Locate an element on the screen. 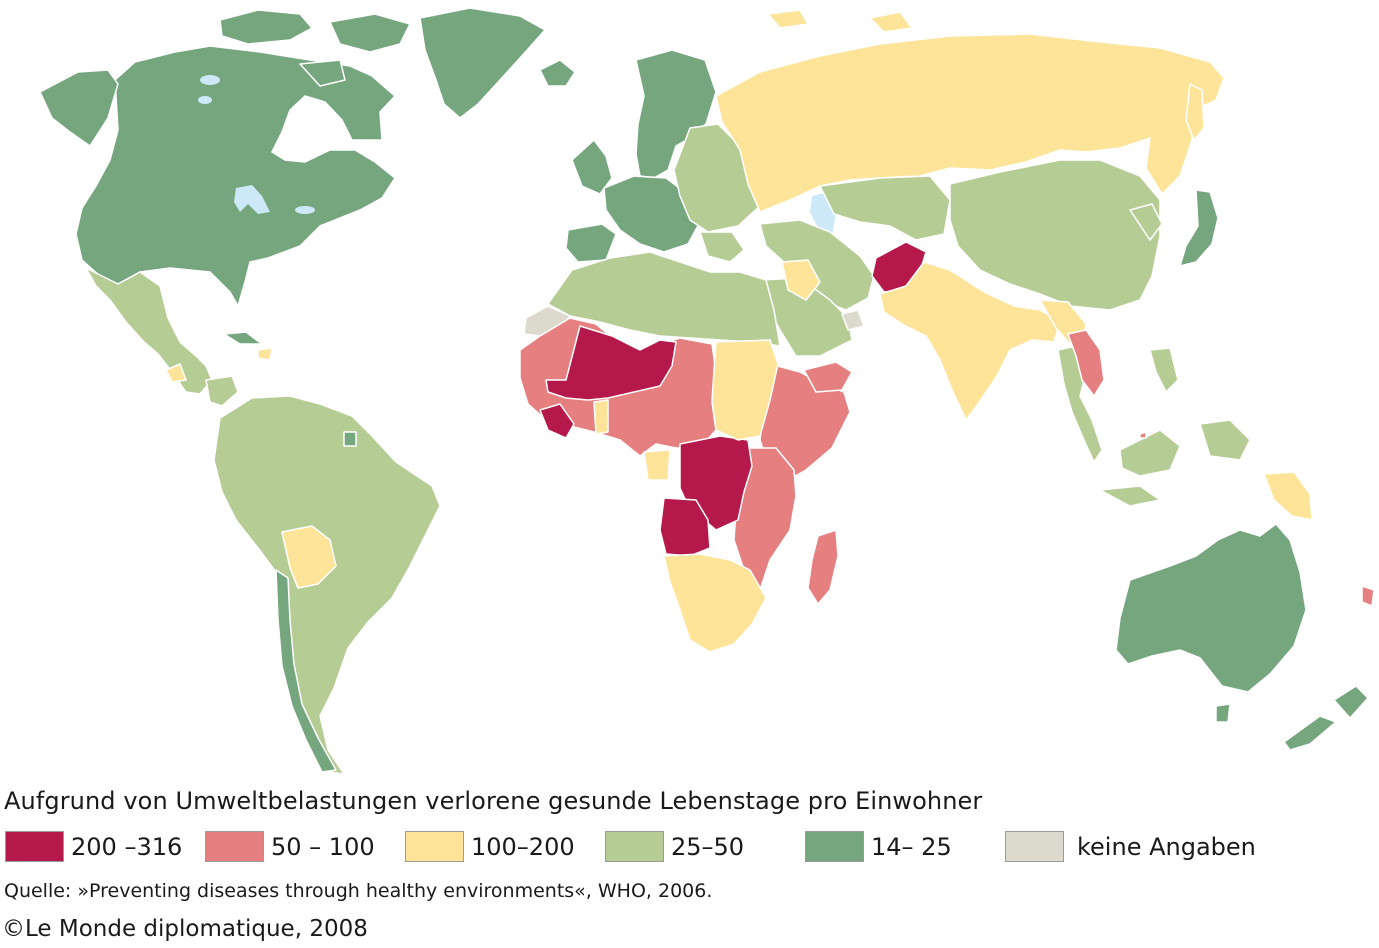  legend-label: 100–200 is located at coordinates (523, 847).